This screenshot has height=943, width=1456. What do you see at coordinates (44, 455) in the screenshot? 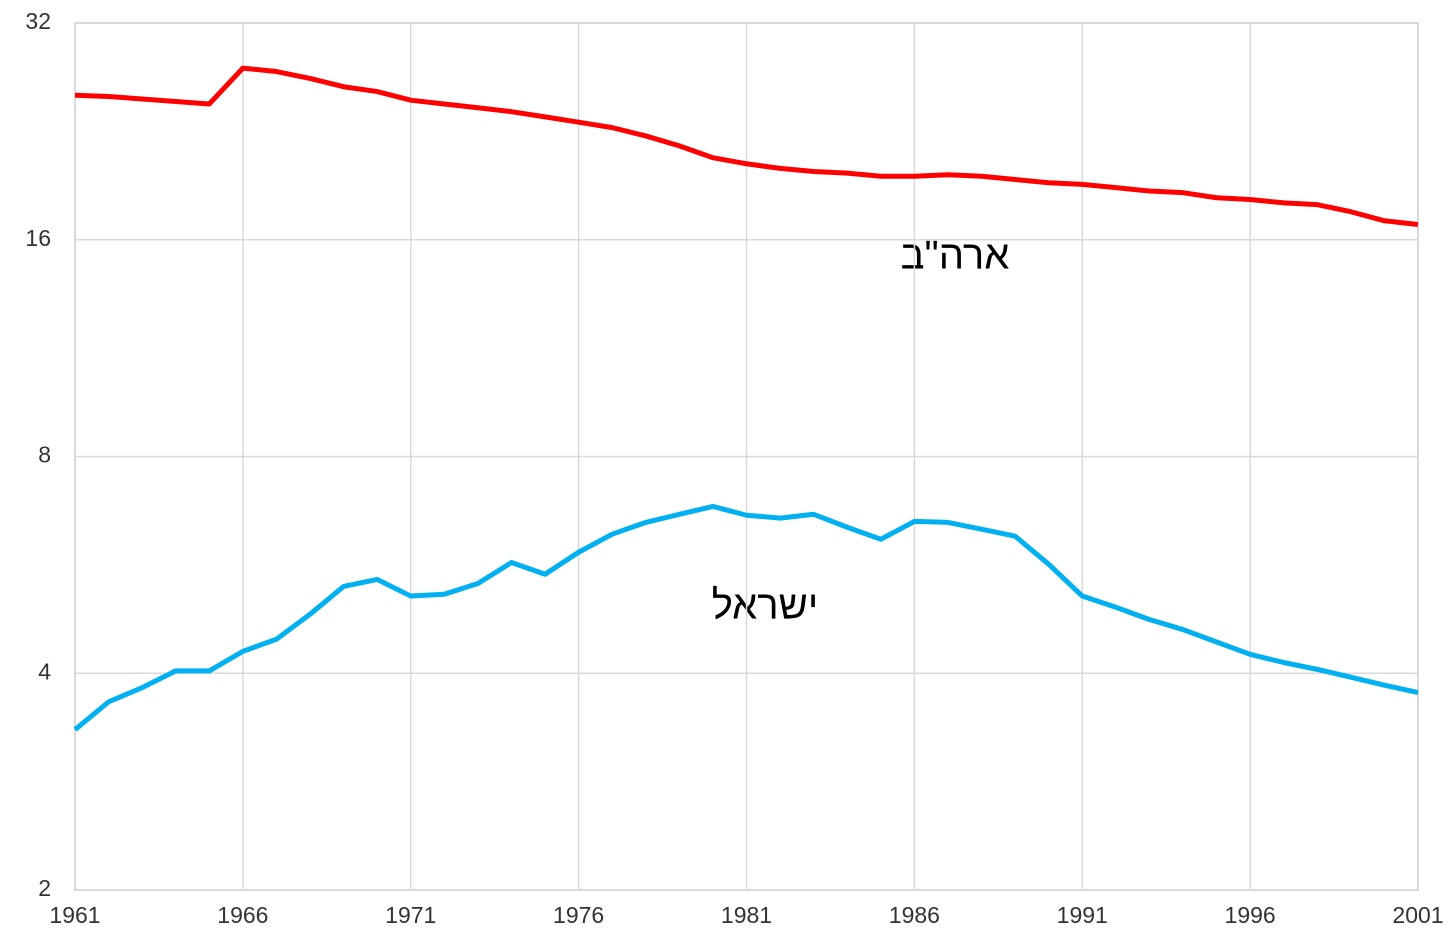
I see `y-tick-label: 8` at bounding box center [44, 455].